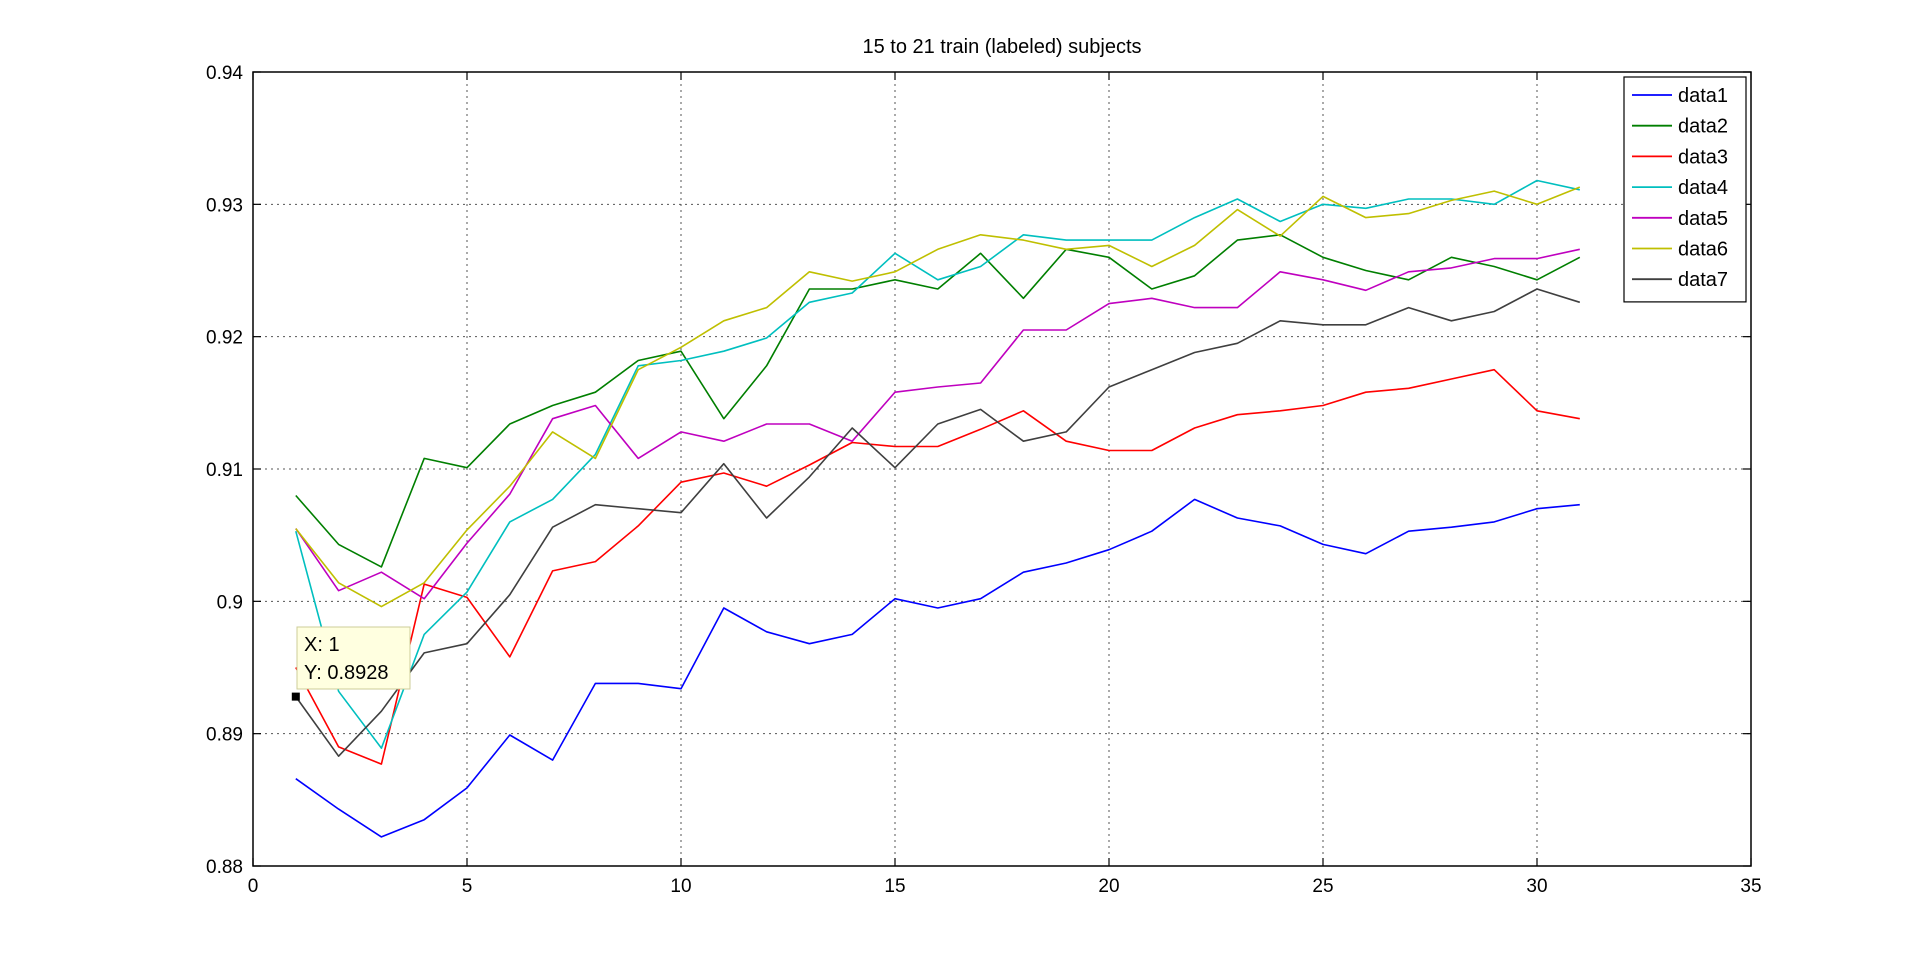 The height and width of the screenshot is (964, 1920). I want to click on datatip-marker, so click(295, 696).